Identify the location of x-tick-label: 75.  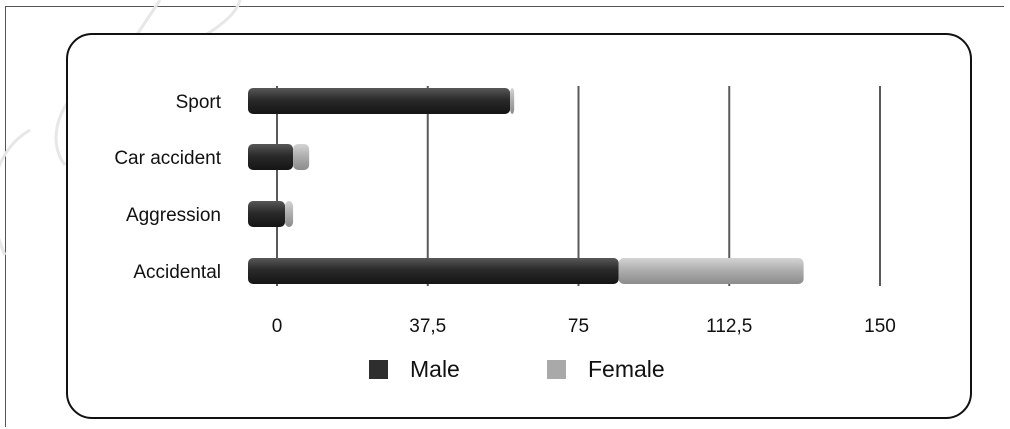
(578, 326).